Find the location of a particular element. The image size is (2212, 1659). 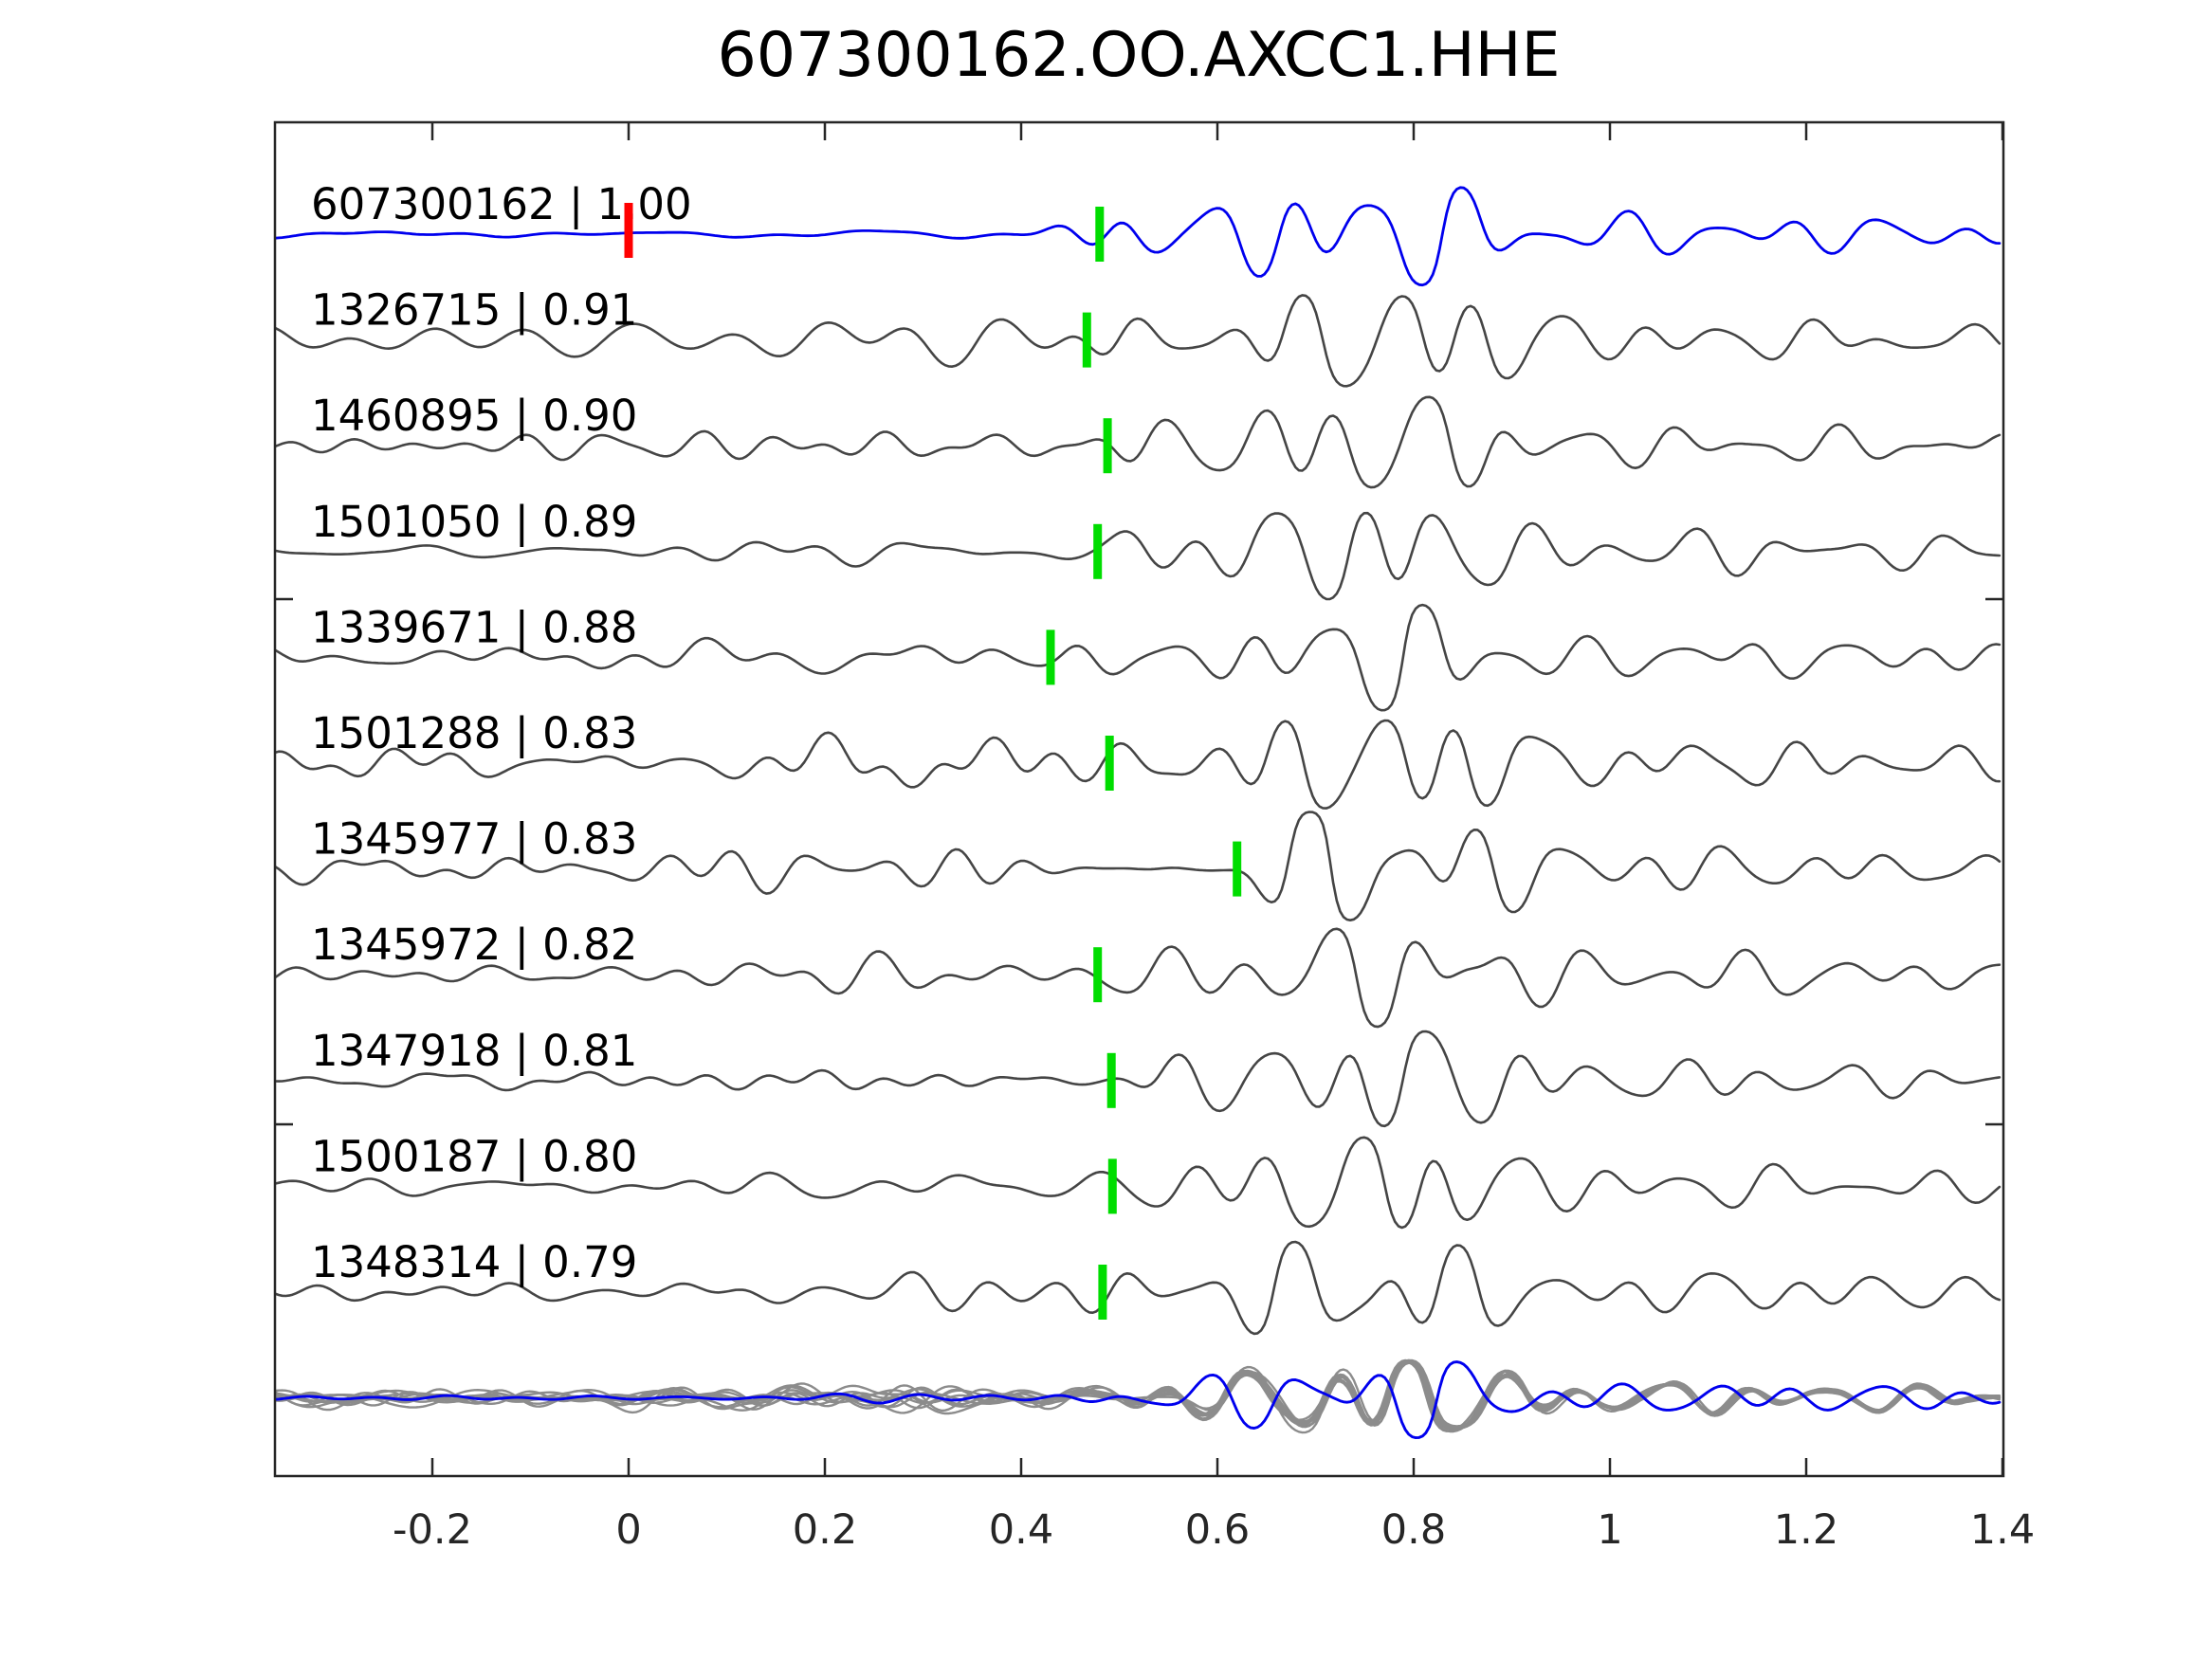

trace-label: 1339671 | 0.88 is located at coordinates (474, 627).